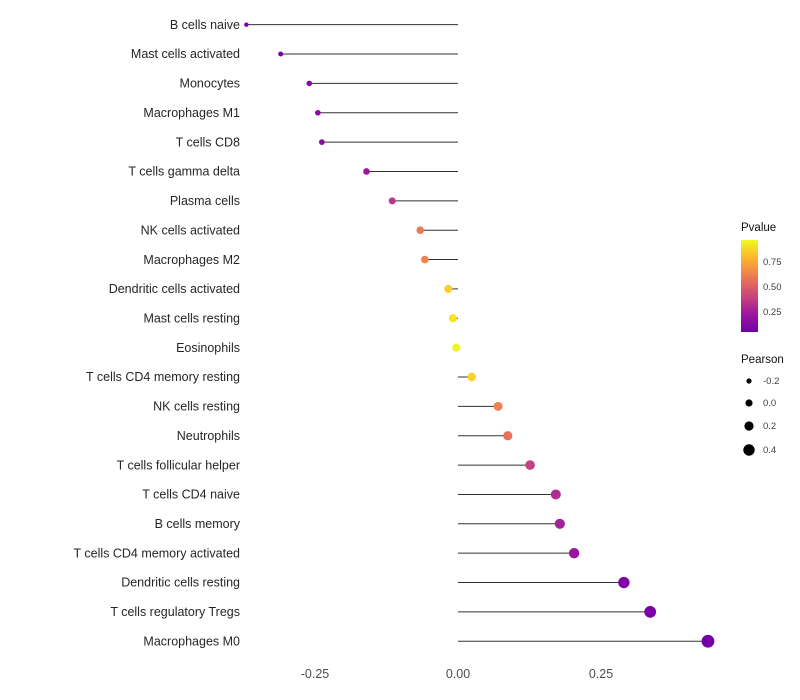 The image size is (800, 700). I want to click on y-axis-label: NK cells activated, so click(190, 230).